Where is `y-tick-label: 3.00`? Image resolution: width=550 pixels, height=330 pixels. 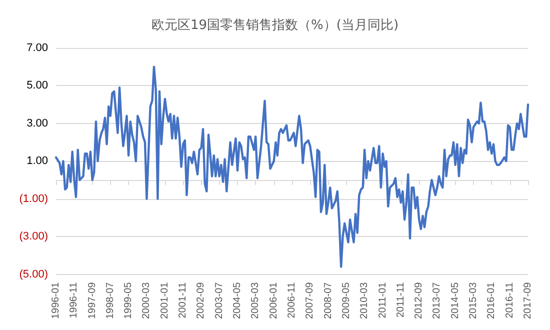
y-tick-label: 3.00 is located at coordinates (37, 123).